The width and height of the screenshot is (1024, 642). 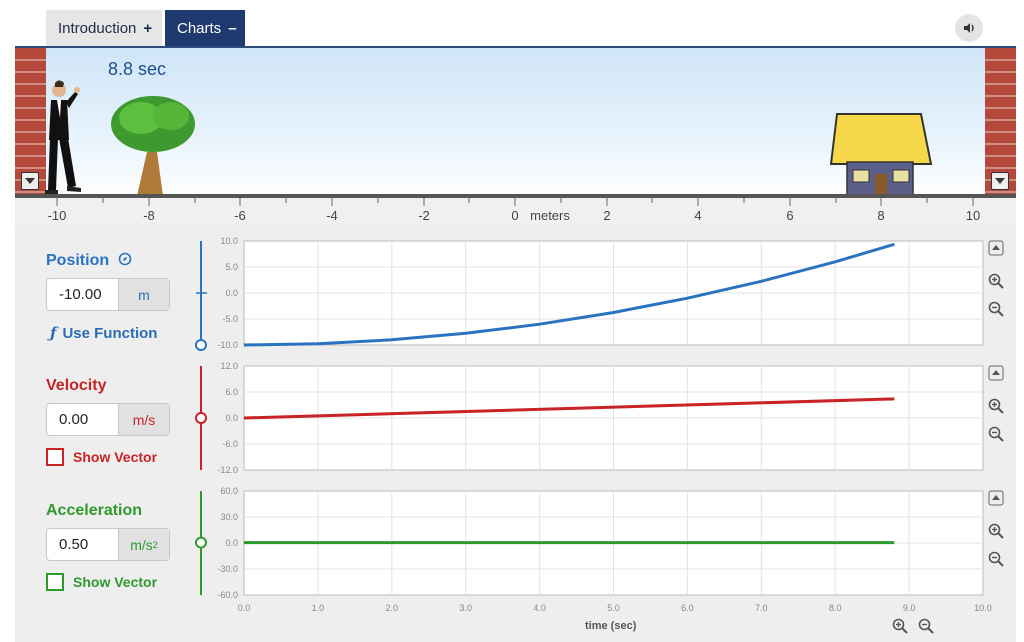 I want to click on acceleration-zoom-out-button, so click(x=996, y=559).